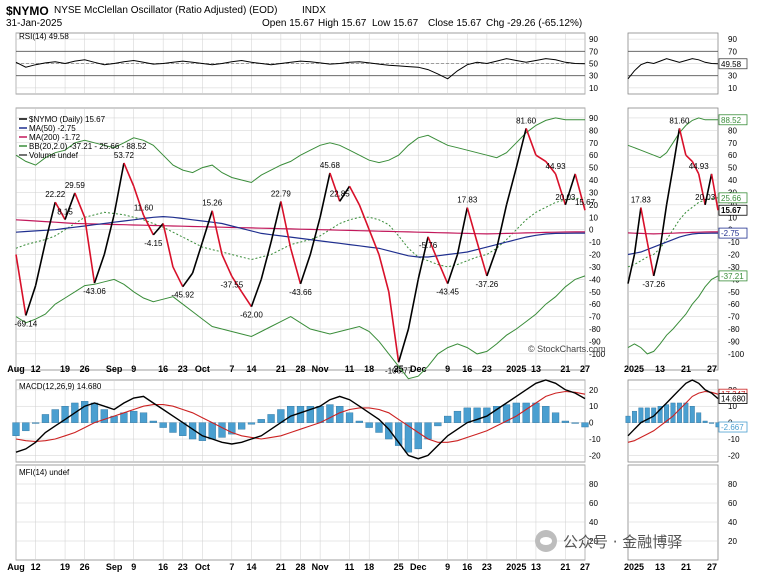  I want to click on zoom-bb-middle-line, so click(673, 232).